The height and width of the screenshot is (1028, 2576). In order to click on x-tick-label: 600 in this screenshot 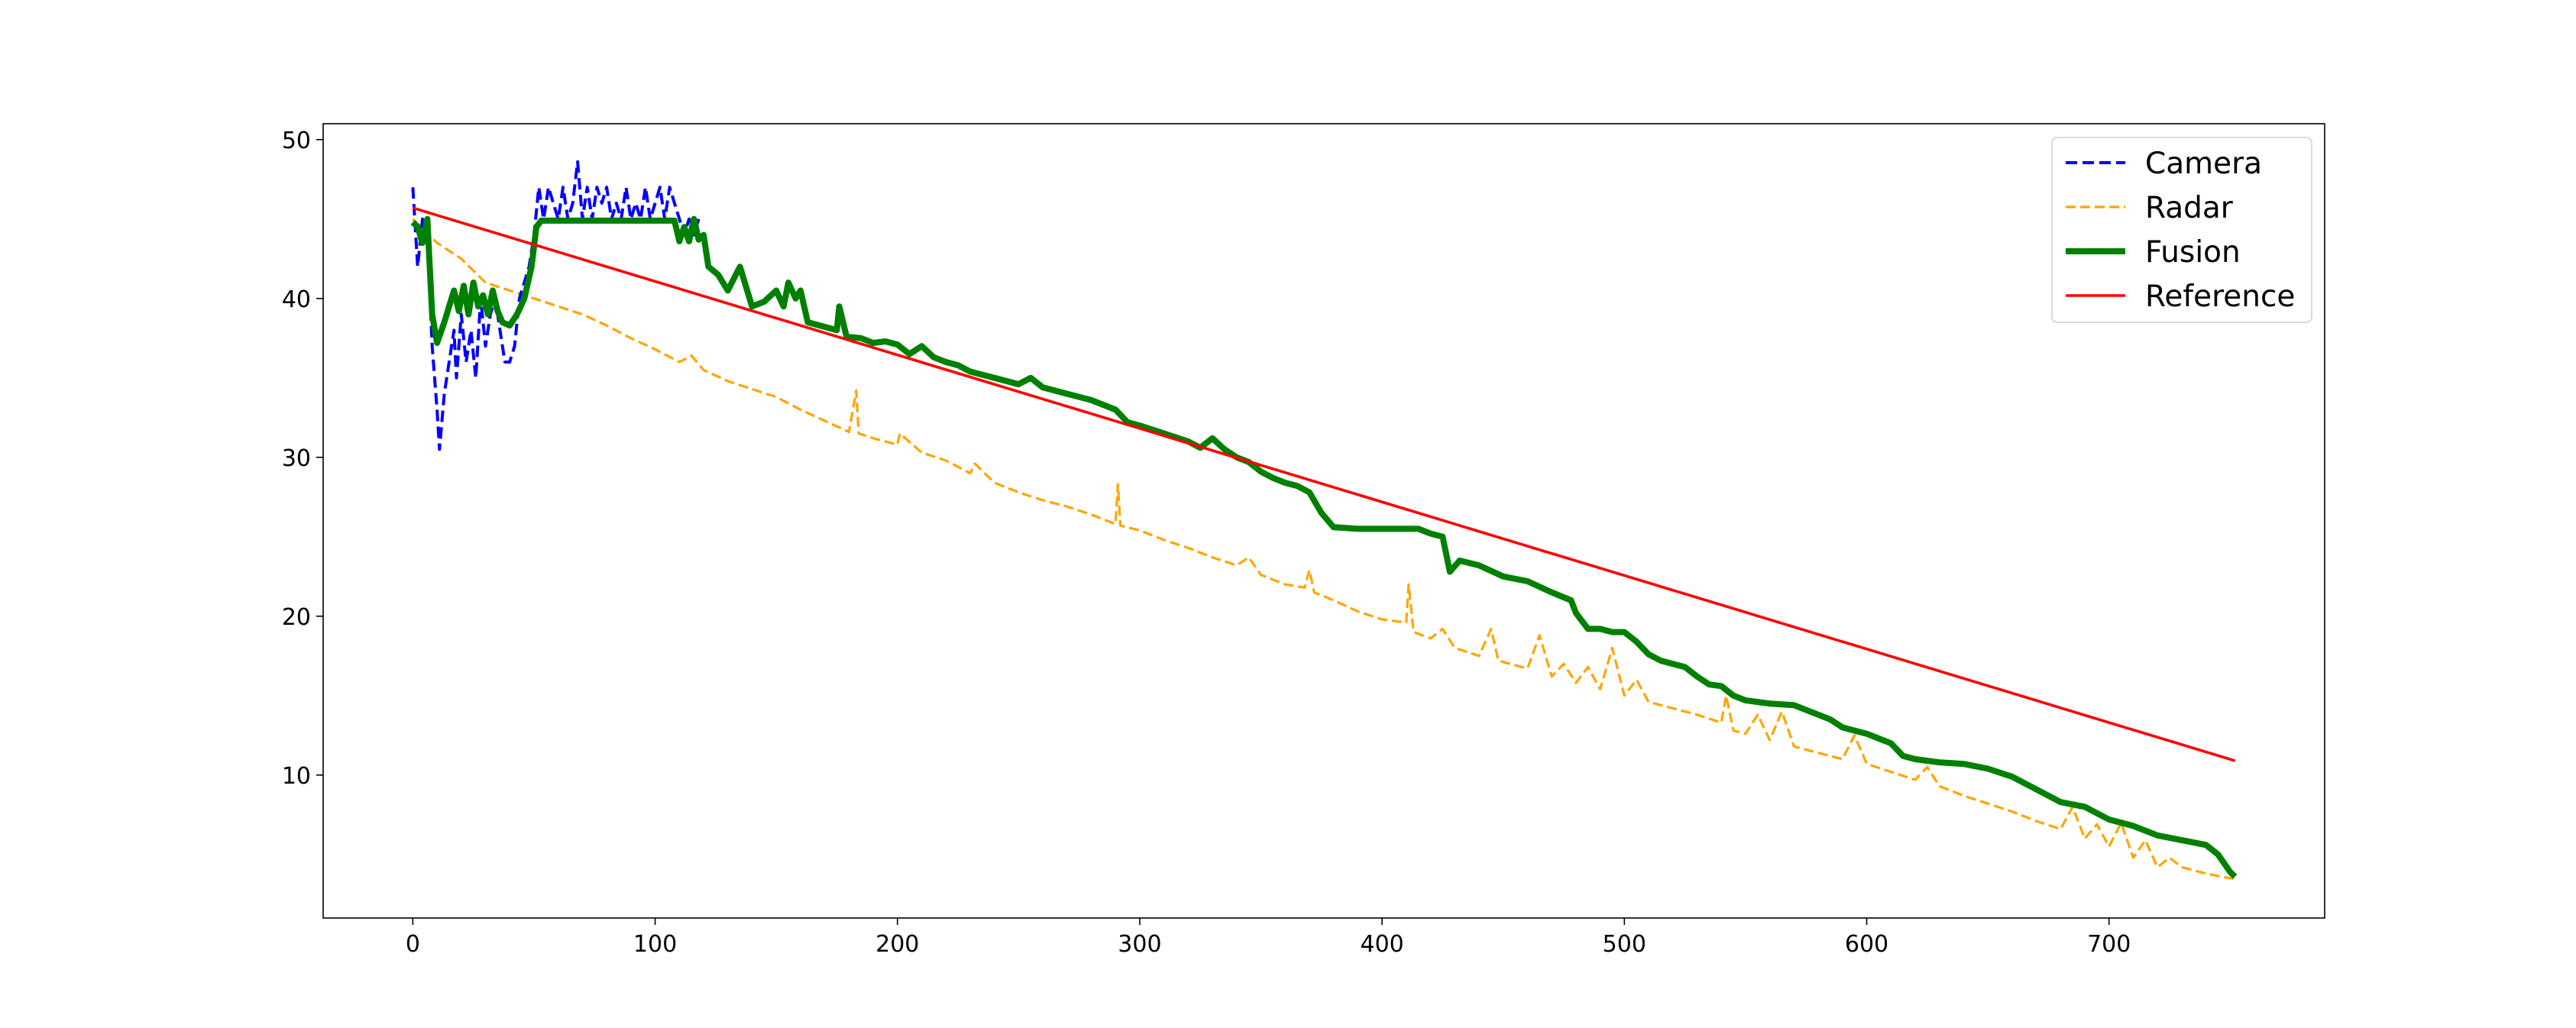, I will do `click(1866, 944)`.